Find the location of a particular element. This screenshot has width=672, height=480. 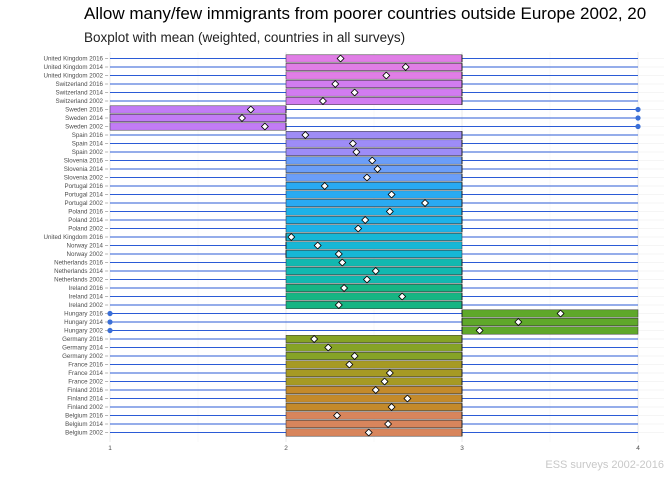

x-tick-label: 3 is located at coordinates (462, 448).